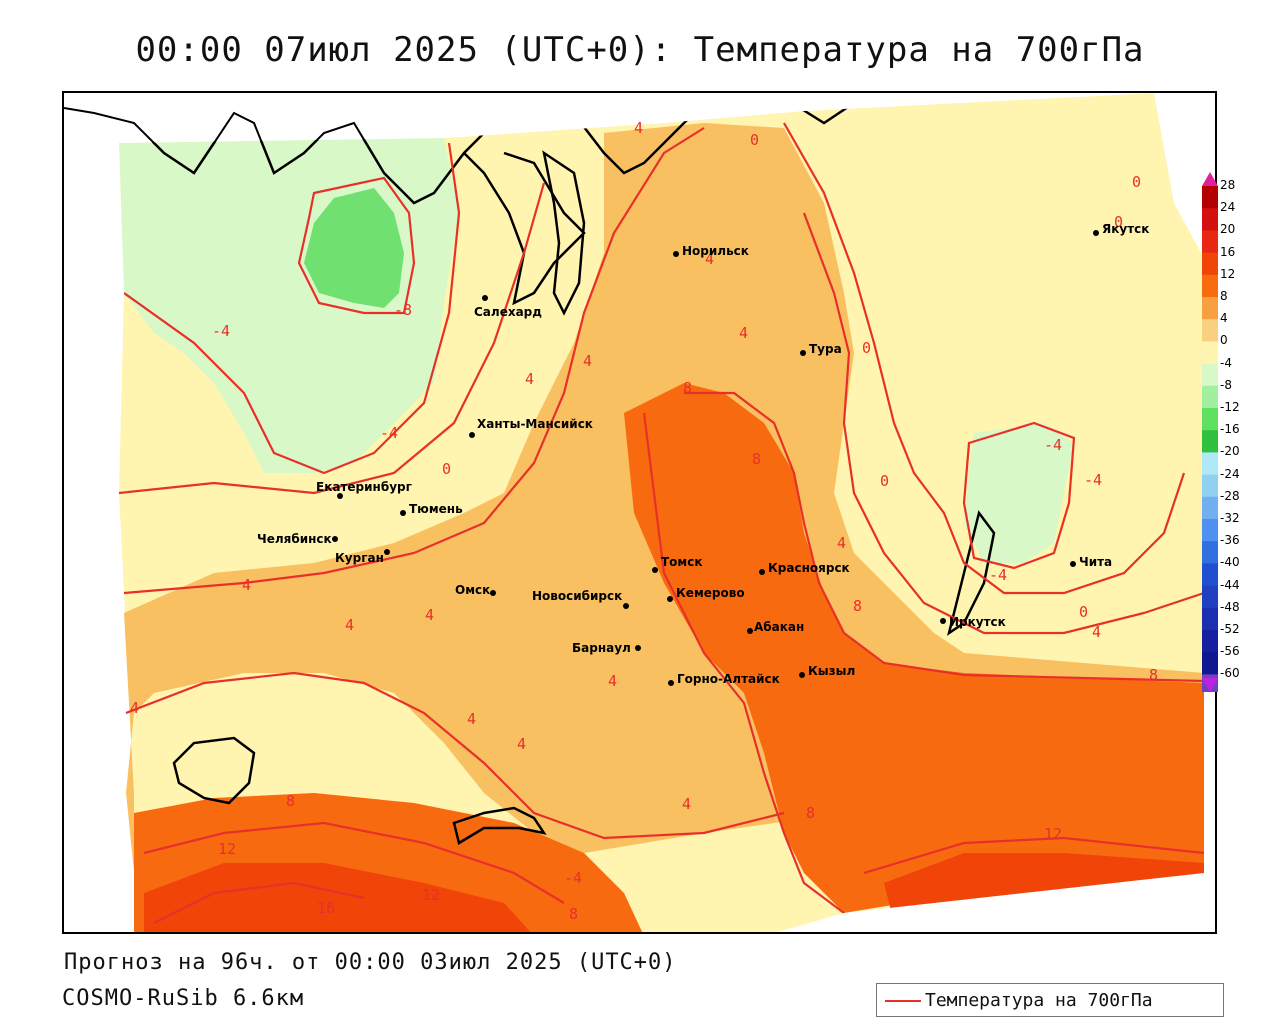  What do you see at coordinates (1210, 179) in the screenshot?
I see `colorbar-top-arrow` at bounding box center [1210, 179].